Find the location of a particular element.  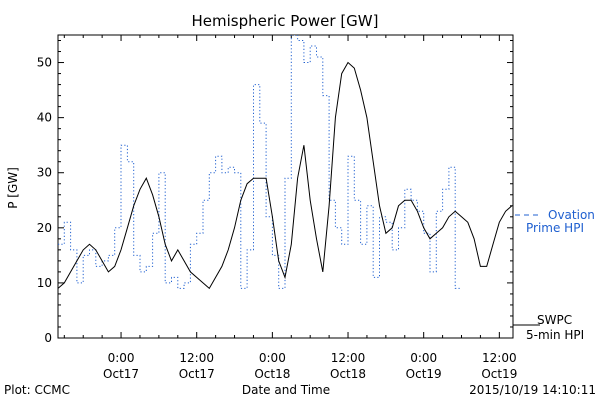

y-tick-label: 10 is located at coordinates (44, 283).